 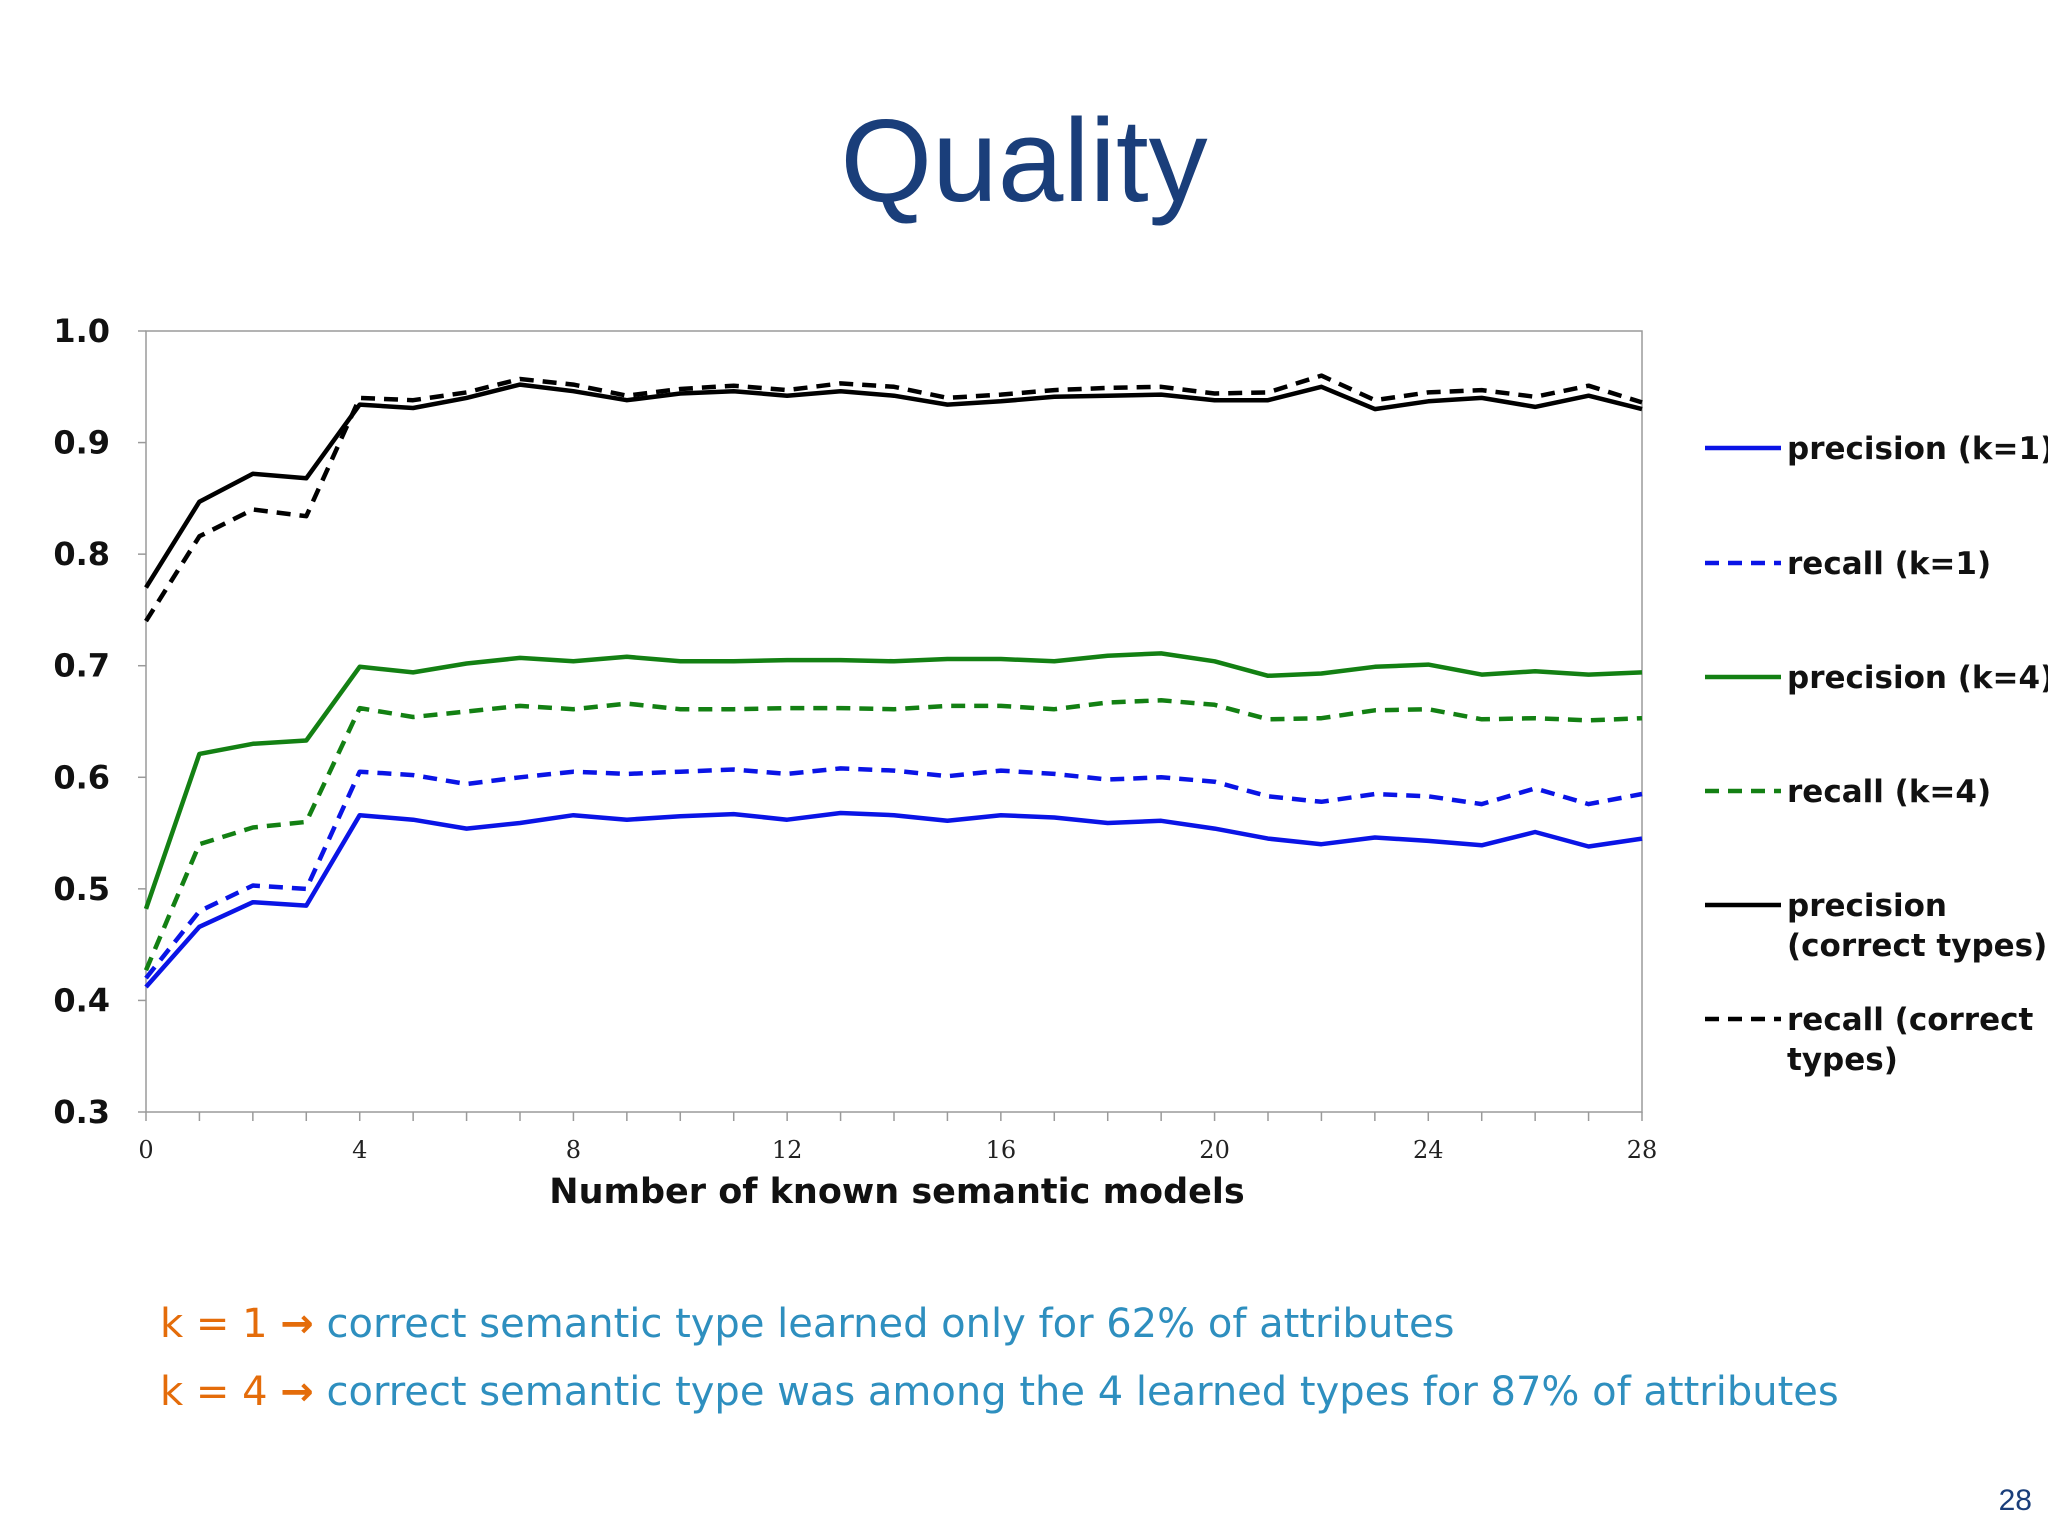 I want to click on y-axis: 0.3 0.4 0.5 0.6 0.7 0.8 0.9 1.0, so click(x=99, y=721).